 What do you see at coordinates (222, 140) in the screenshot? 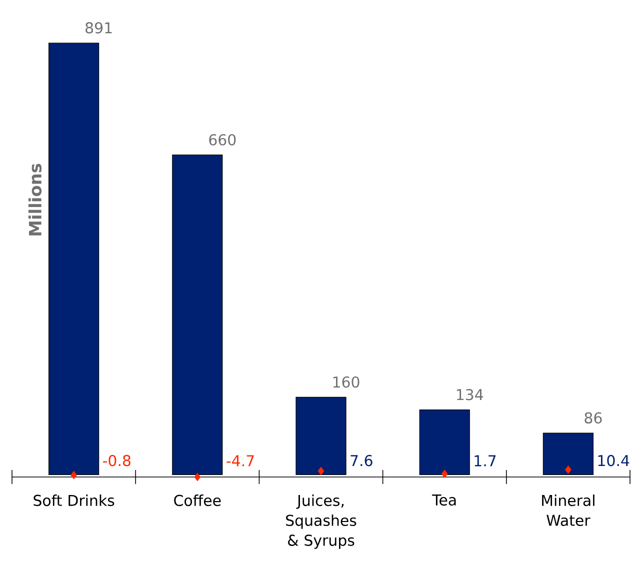
I see `data-label: 660` at bounding box center [222, 140].